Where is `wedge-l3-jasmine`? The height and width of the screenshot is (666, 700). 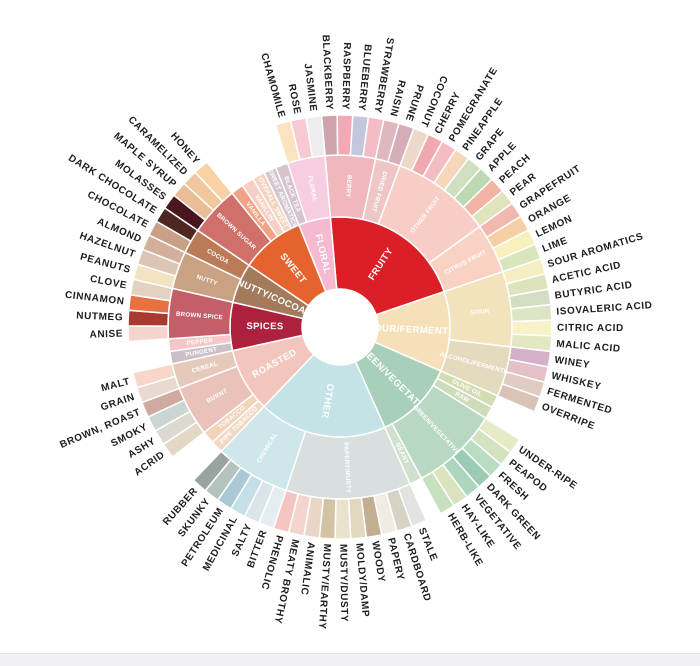
wedge-l3-jasmine is located at coordinates (315, 136).